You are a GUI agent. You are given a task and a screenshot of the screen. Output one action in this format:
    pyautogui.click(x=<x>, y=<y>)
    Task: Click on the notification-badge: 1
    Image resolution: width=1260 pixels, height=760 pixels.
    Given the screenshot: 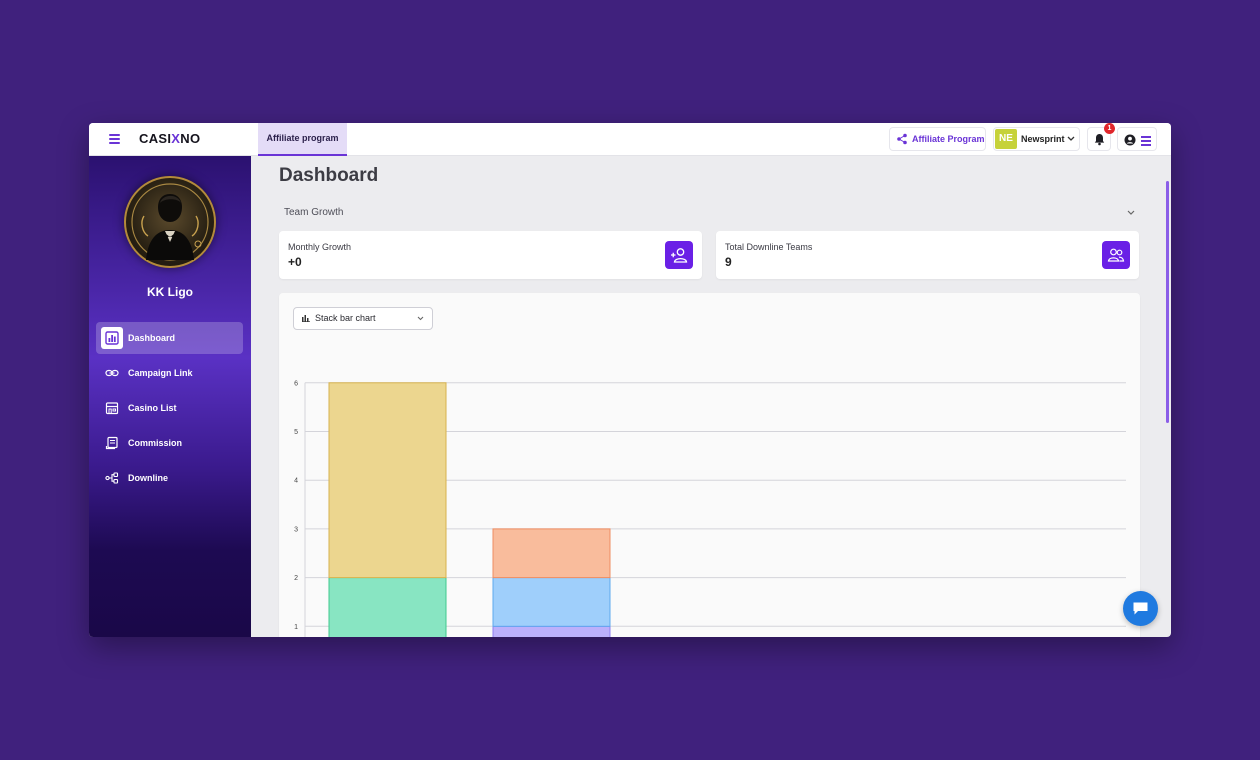 What is the action you would take?
    pyautogui.click(x=1109, y=128)
    